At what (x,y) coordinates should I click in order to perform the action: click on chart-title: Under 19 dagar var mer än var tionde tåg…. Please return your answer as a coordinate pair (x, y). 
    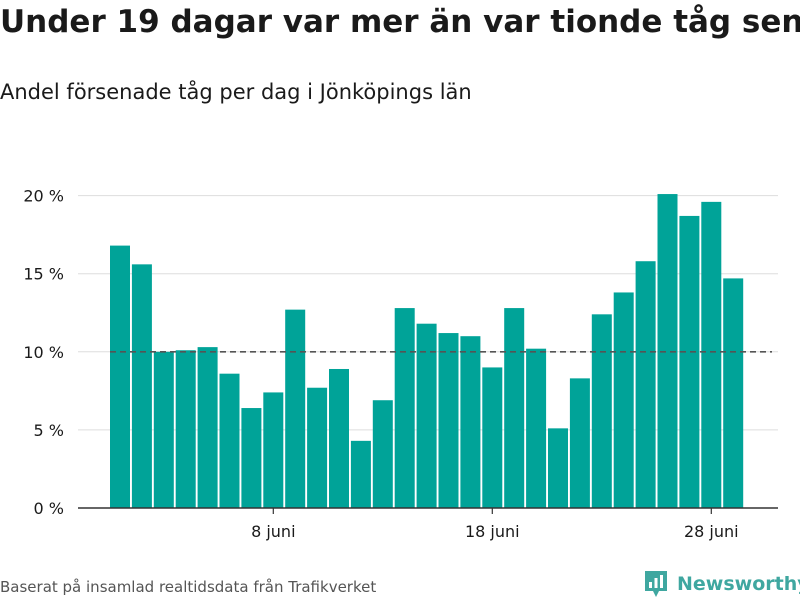
    Looking at the image, I should click on (400, 22).